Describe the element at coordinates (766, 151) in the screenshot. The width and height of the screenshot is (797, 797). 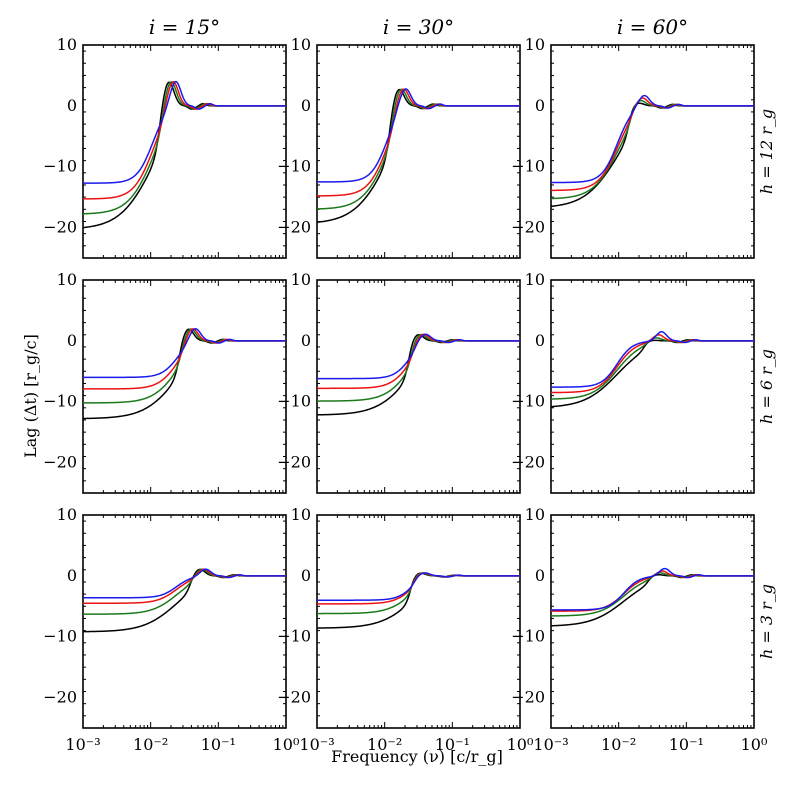
I see `row-label: h = 12 r_g` at that location.